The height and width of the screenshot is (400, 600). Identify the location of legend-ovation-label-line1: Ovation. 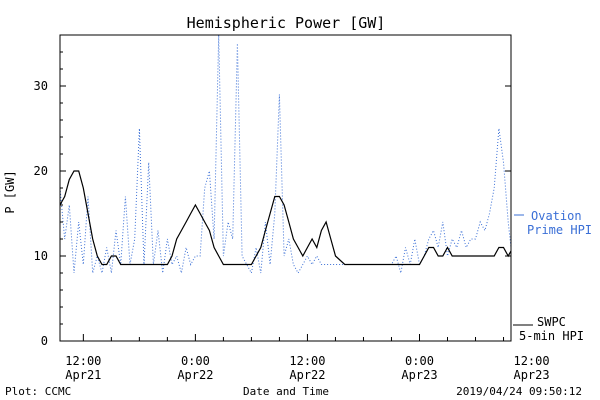
(556, 216).